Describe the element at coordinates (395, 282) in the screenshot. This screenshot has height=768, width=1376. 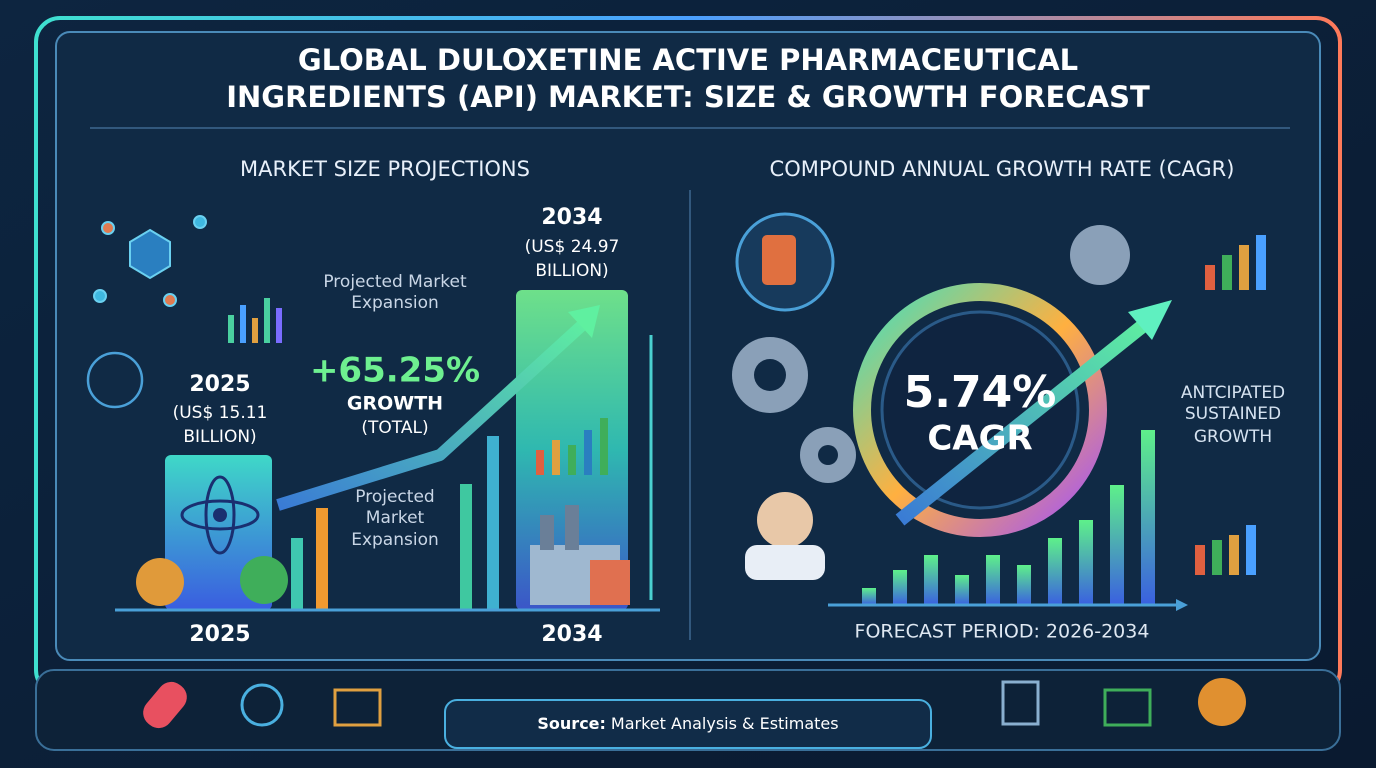
I see `note: Projected Market` at that location.